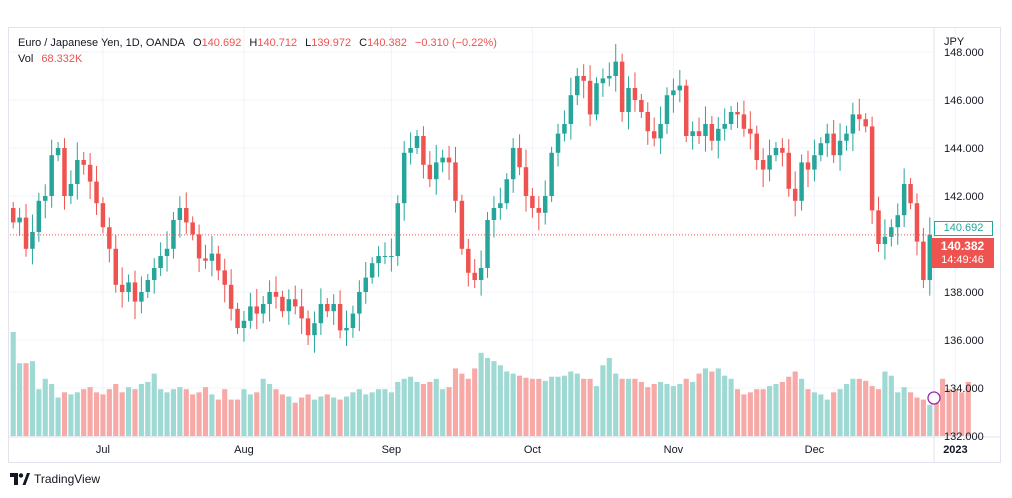  I want to click on x-tick-label: Aug, so click(244, 450).